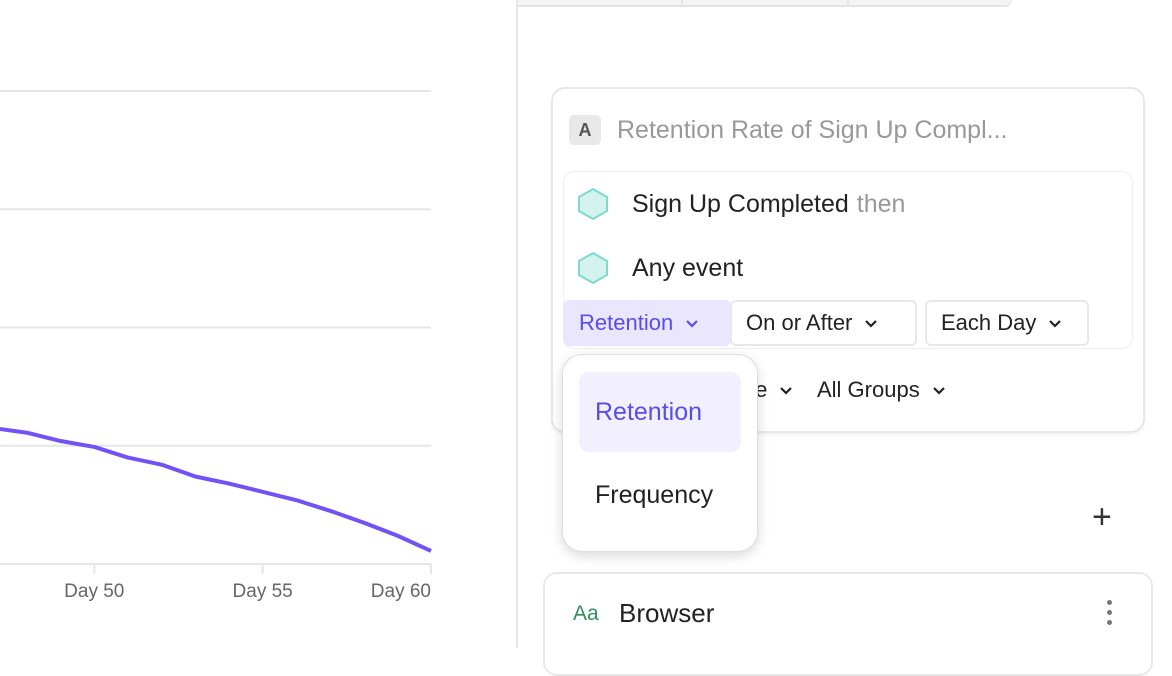 Image resolution: width=1172 pixels, height=676 pixels. I want to click on x-tick-label: Day 60, so click(401, 591).